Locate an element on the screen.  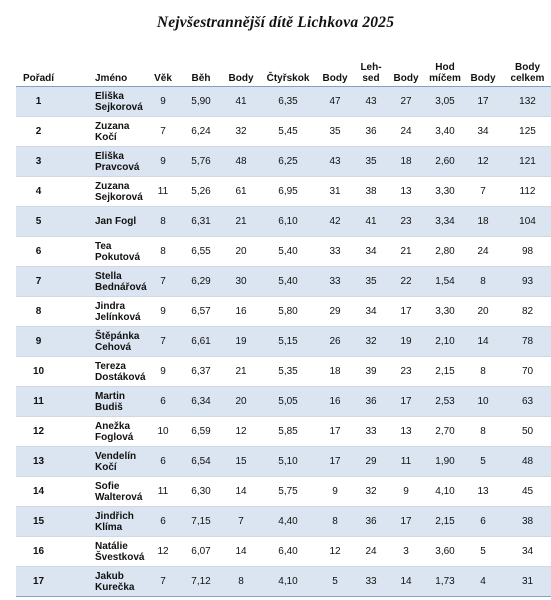
jump-cell: 6,95 is located at coordinates (288, 191).